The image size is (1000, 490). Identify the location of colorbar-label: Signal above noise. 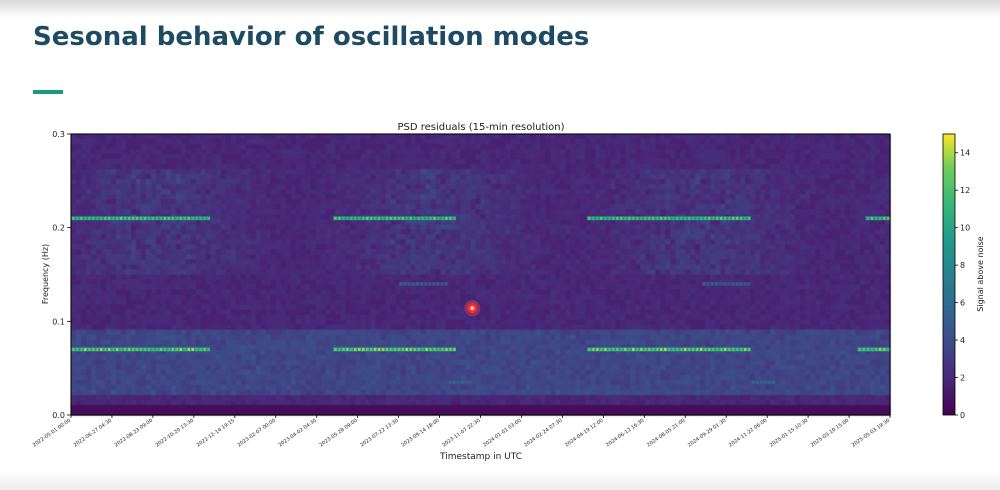
(980, 274).